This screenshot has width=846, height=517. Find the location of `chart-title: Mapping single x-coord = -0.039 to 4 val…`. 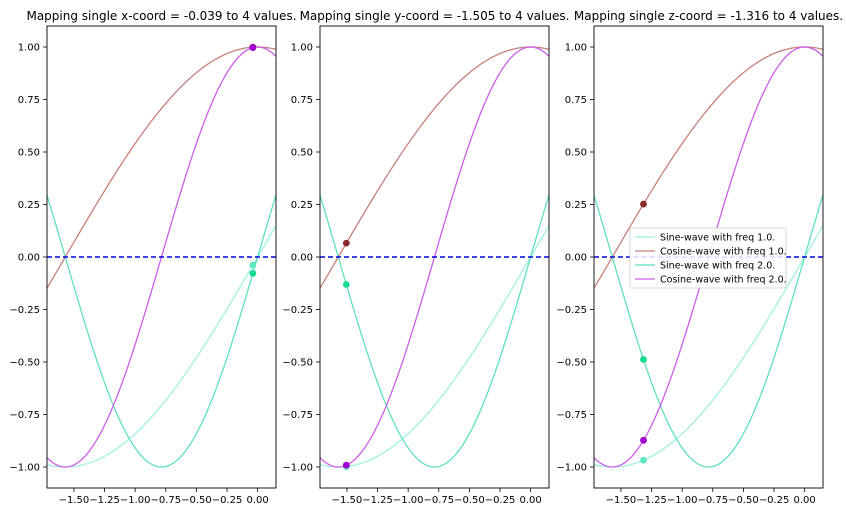

chart-title: Mapping single x-coord = -0.039 to 4 val… is located at coordinates (161, 16).